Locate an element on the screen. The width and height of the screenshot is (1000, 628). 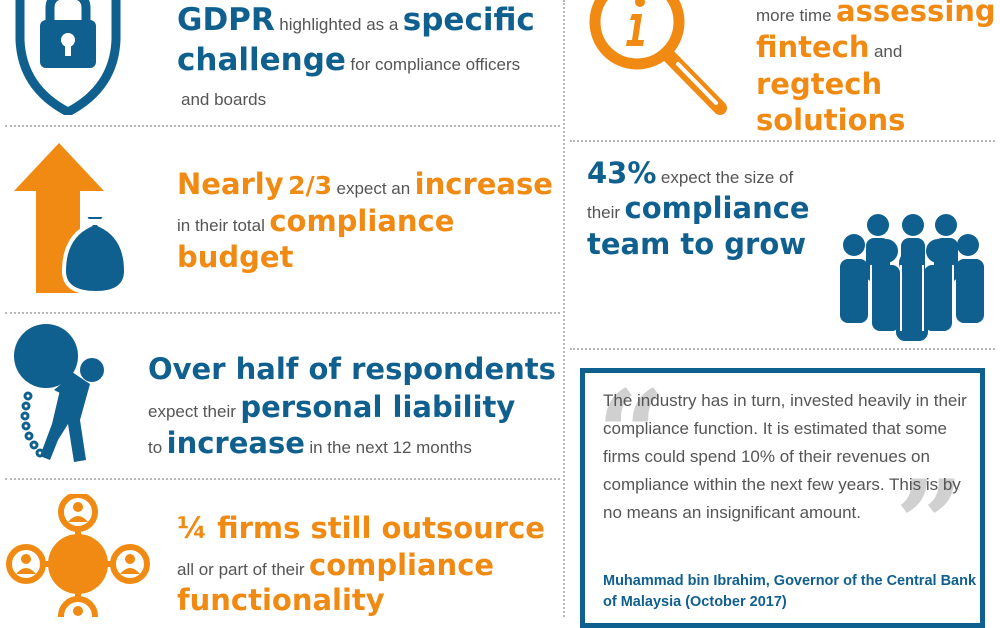
team-line-1: 43% expect the size of is located at coordinates (690, 173).